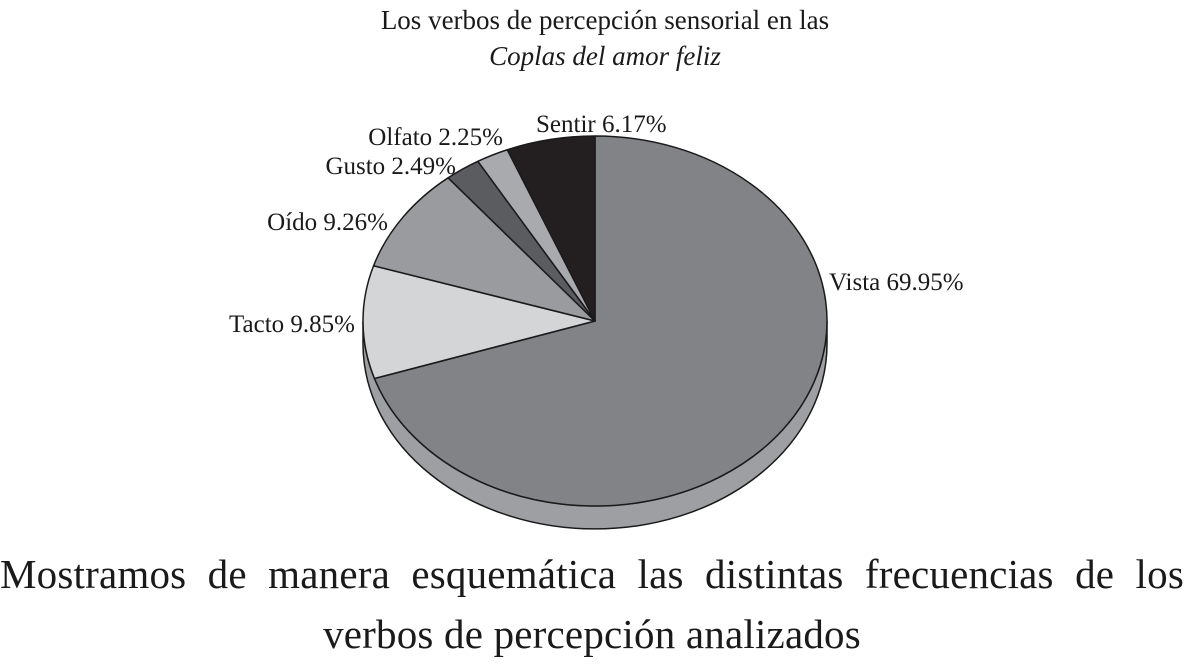  What do you see at coordinates (601, 124) in the screenshot?
I see `slice-label-sentir: Sentir 6.17%` at bounding box center [601, 124].